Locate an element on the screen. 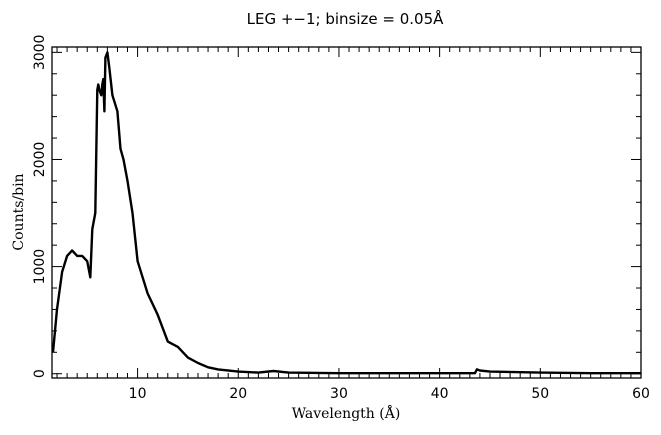 The width and height of the screenshot is (661, 435). y-tick-label: 3000 is located at coordinates (40, 53).